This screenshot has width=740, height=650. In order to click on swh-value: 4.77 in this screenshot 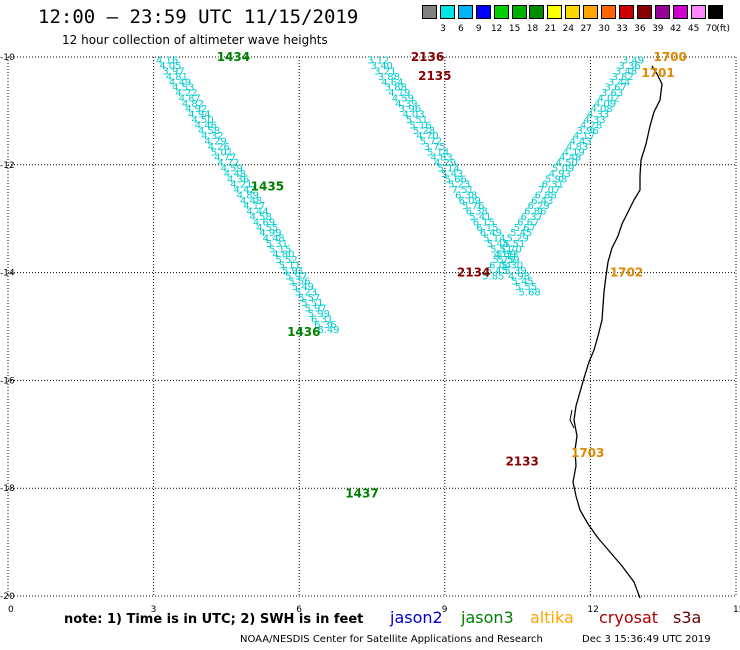, I will do `click(225, 158)`.